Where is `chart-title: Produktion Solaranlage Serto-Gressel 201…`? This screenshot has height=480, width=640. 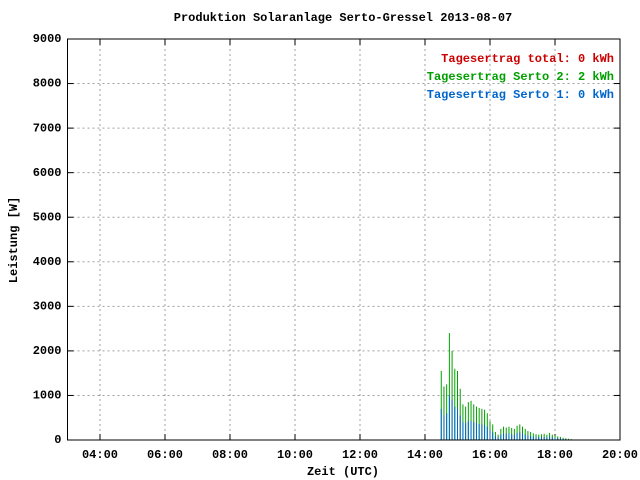
chart-title: Produktion Solaranlage Serto-Gressel 201… is located at coordinates (343, 18).